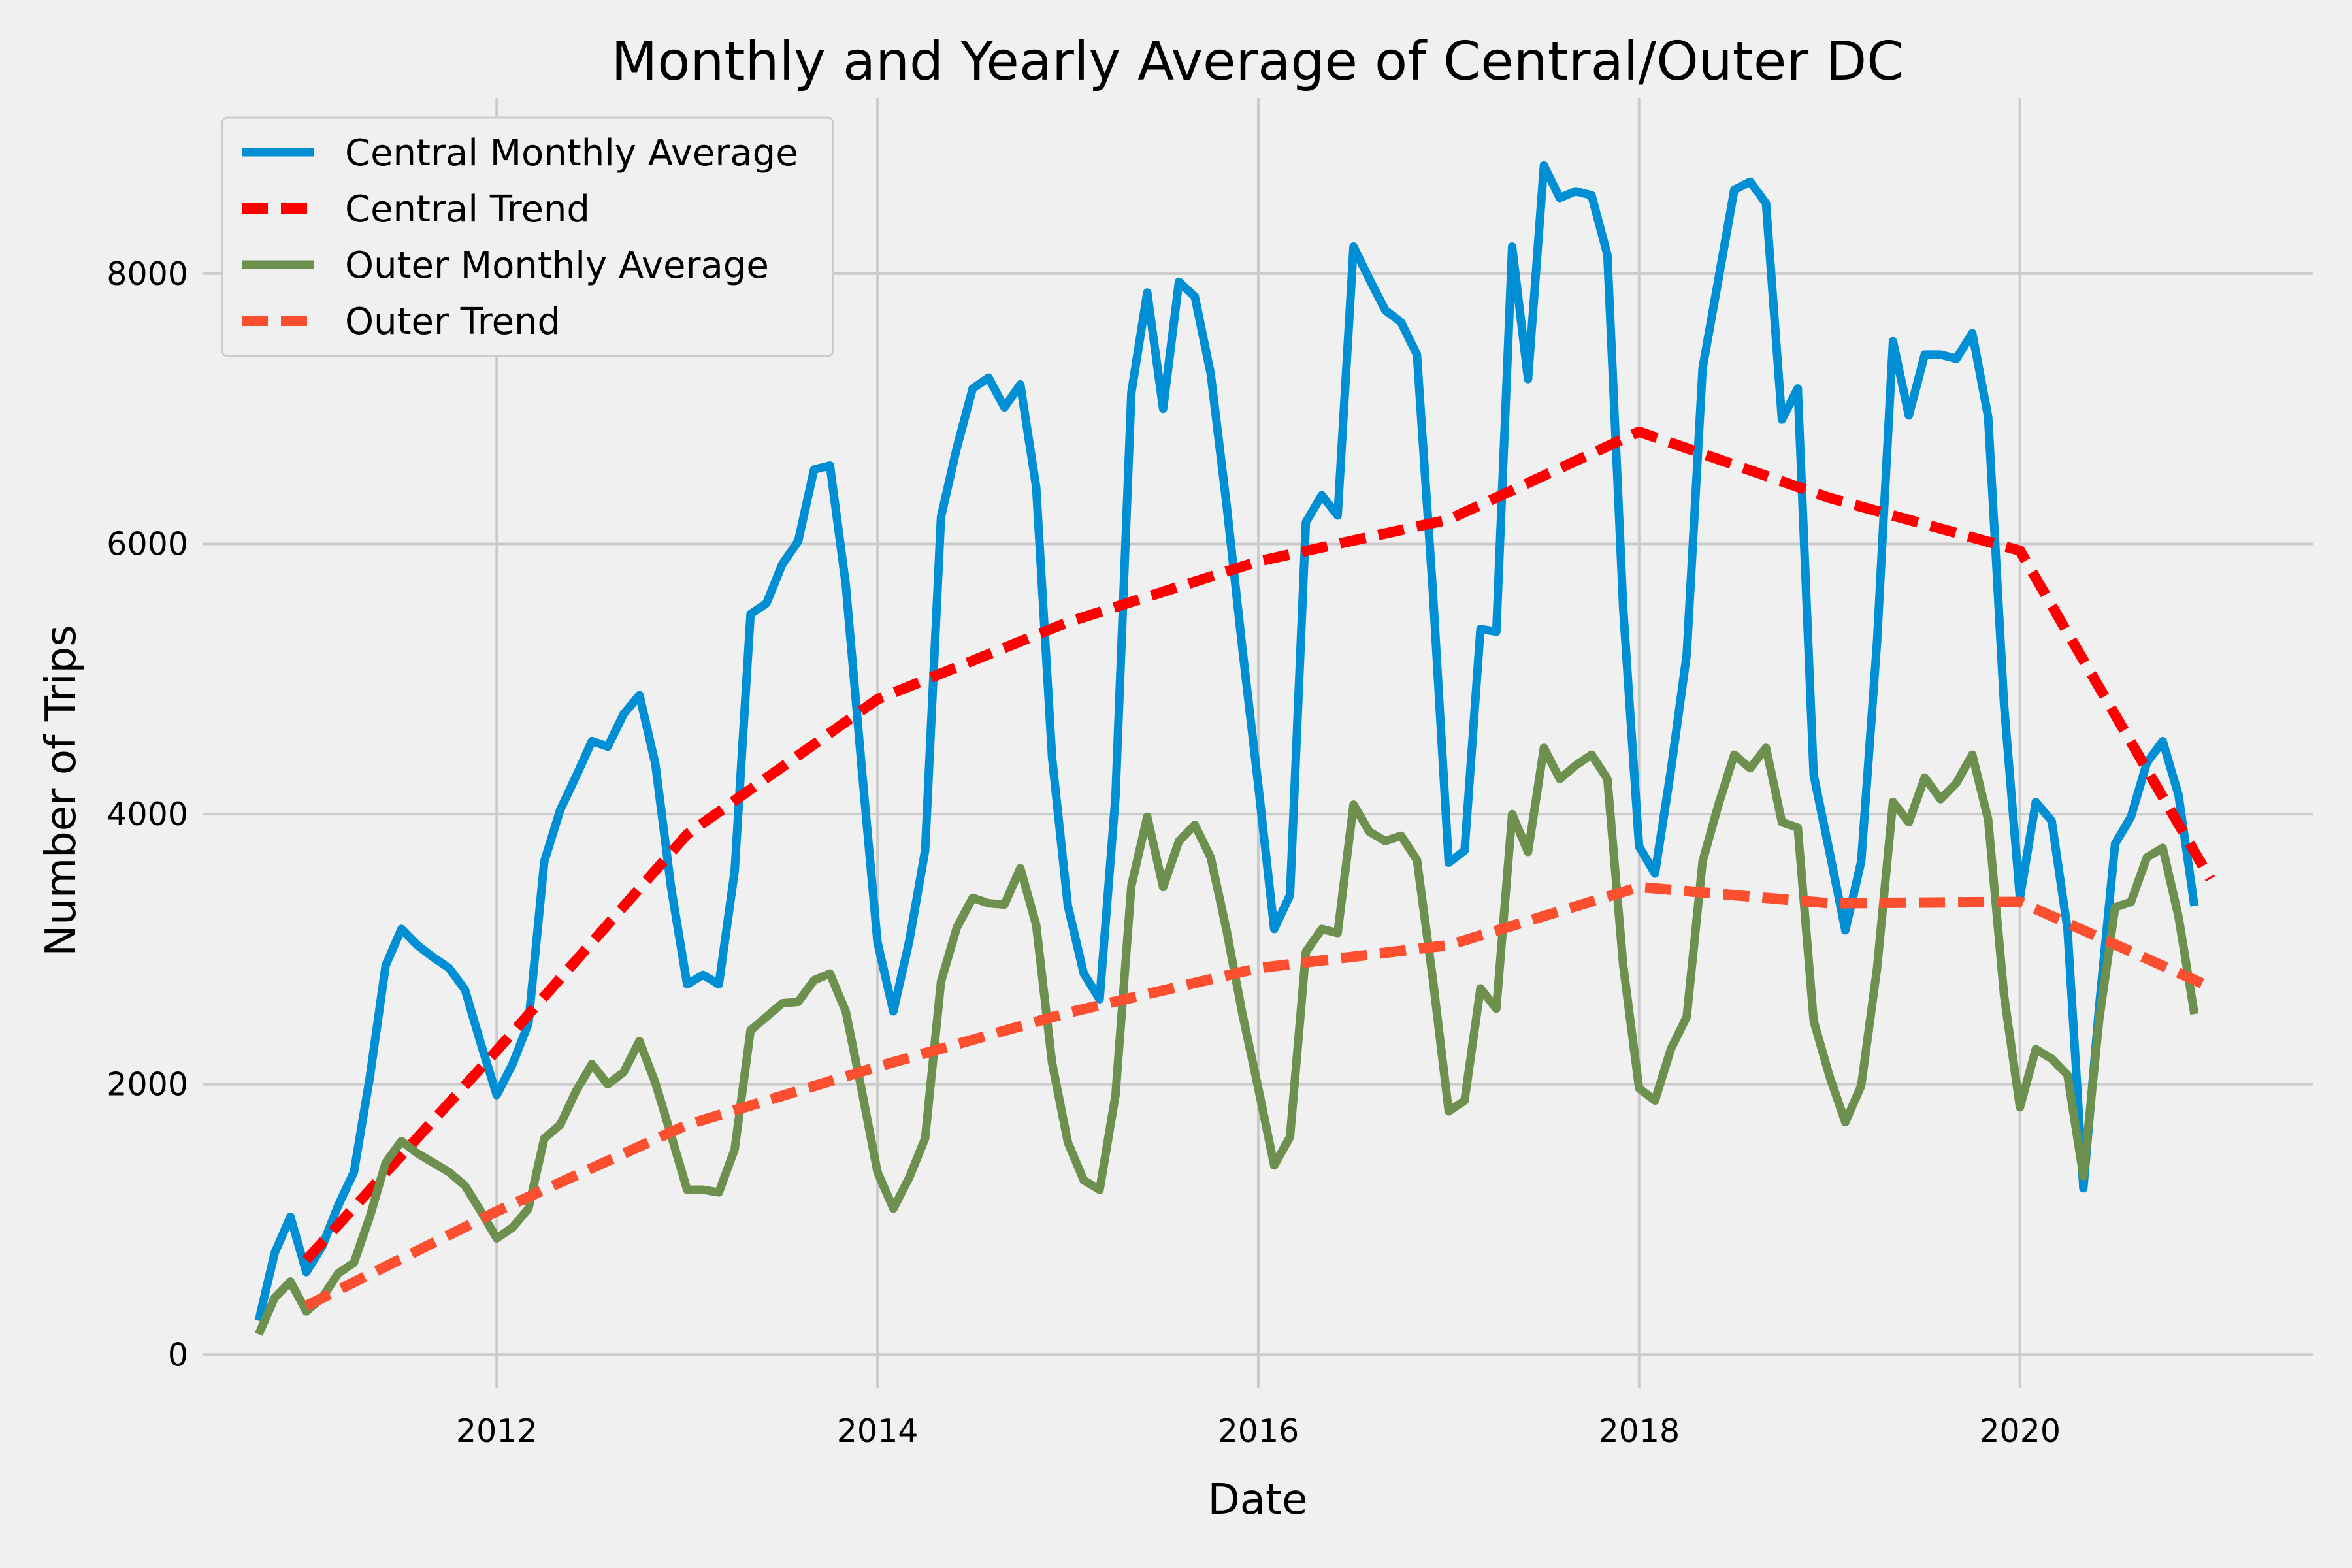 The image size is (2352, 1568). I want to click on x-tick-label: 2018, so click(1639, 1431).